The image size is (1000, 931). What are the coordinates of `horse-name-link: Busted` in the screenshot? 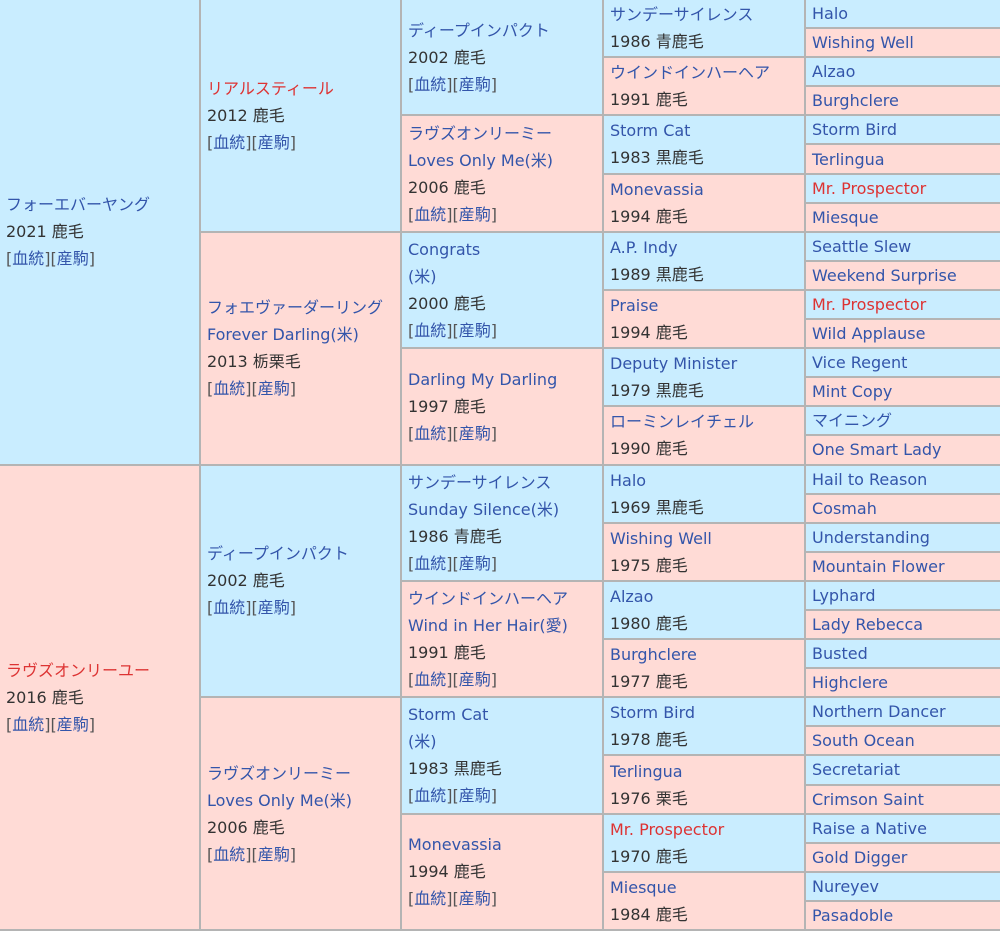 It's located at (840, 654).